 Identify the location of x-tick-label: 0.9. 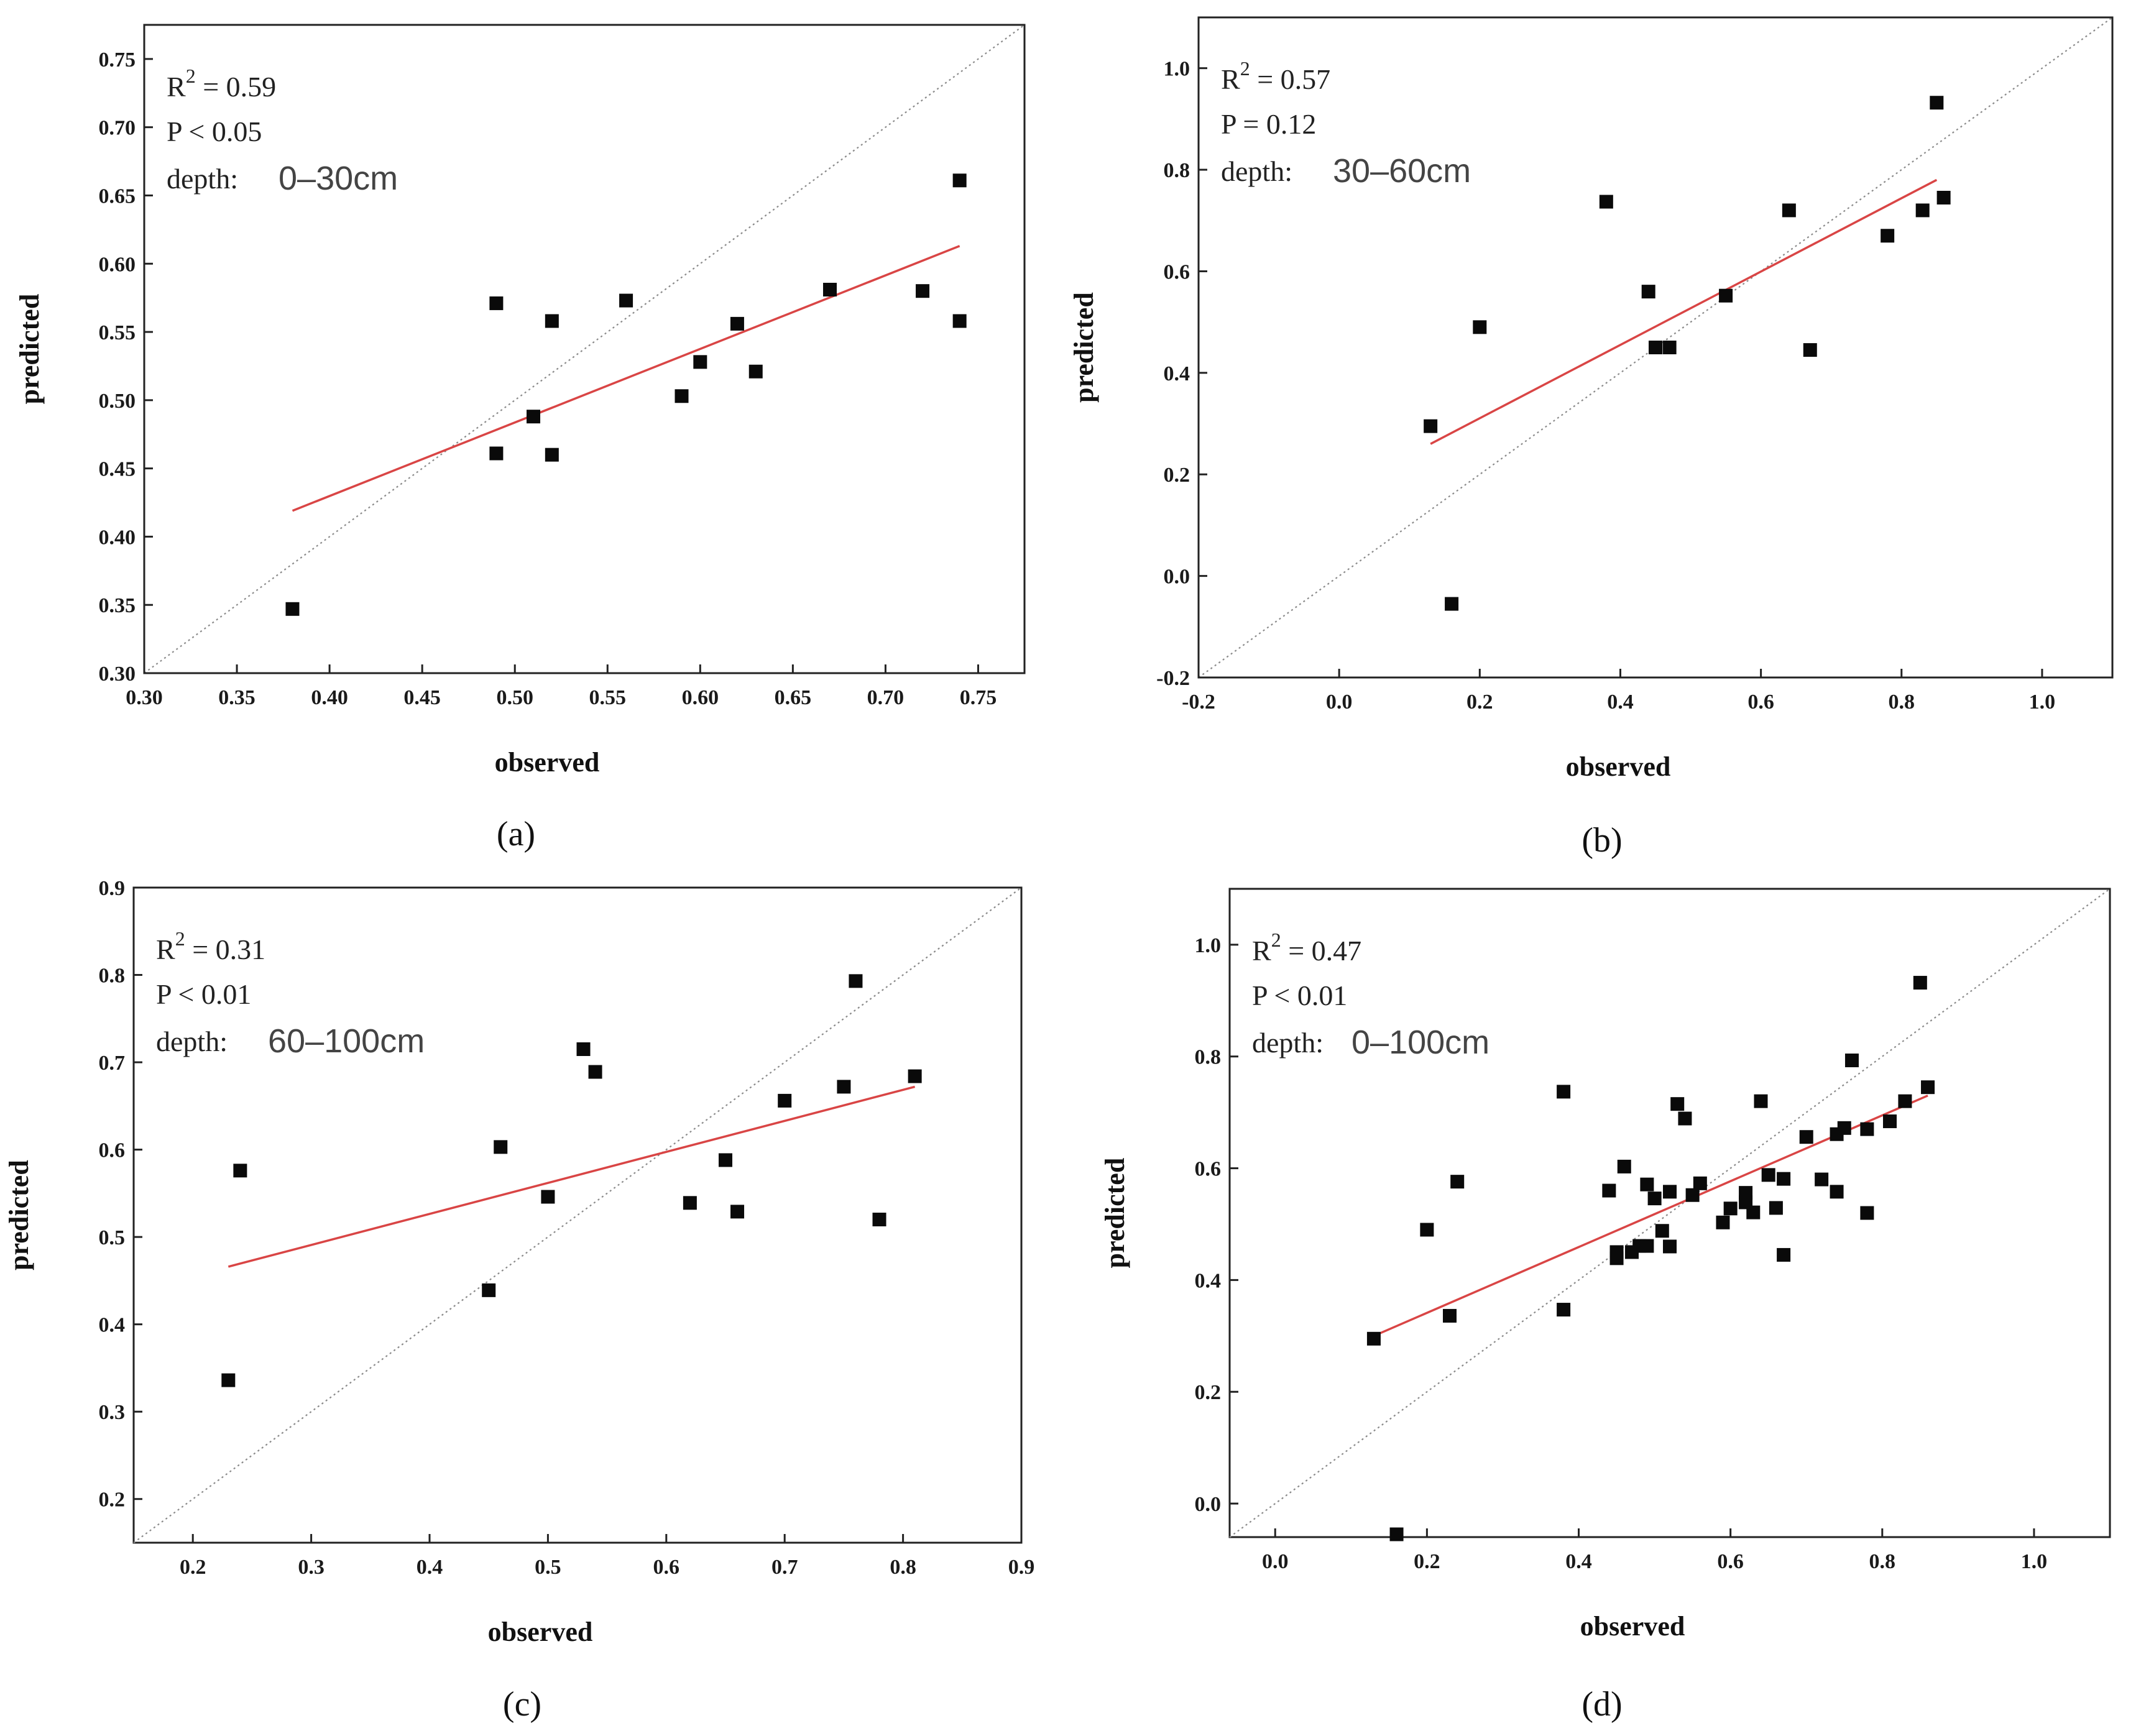
(1022, 1567).